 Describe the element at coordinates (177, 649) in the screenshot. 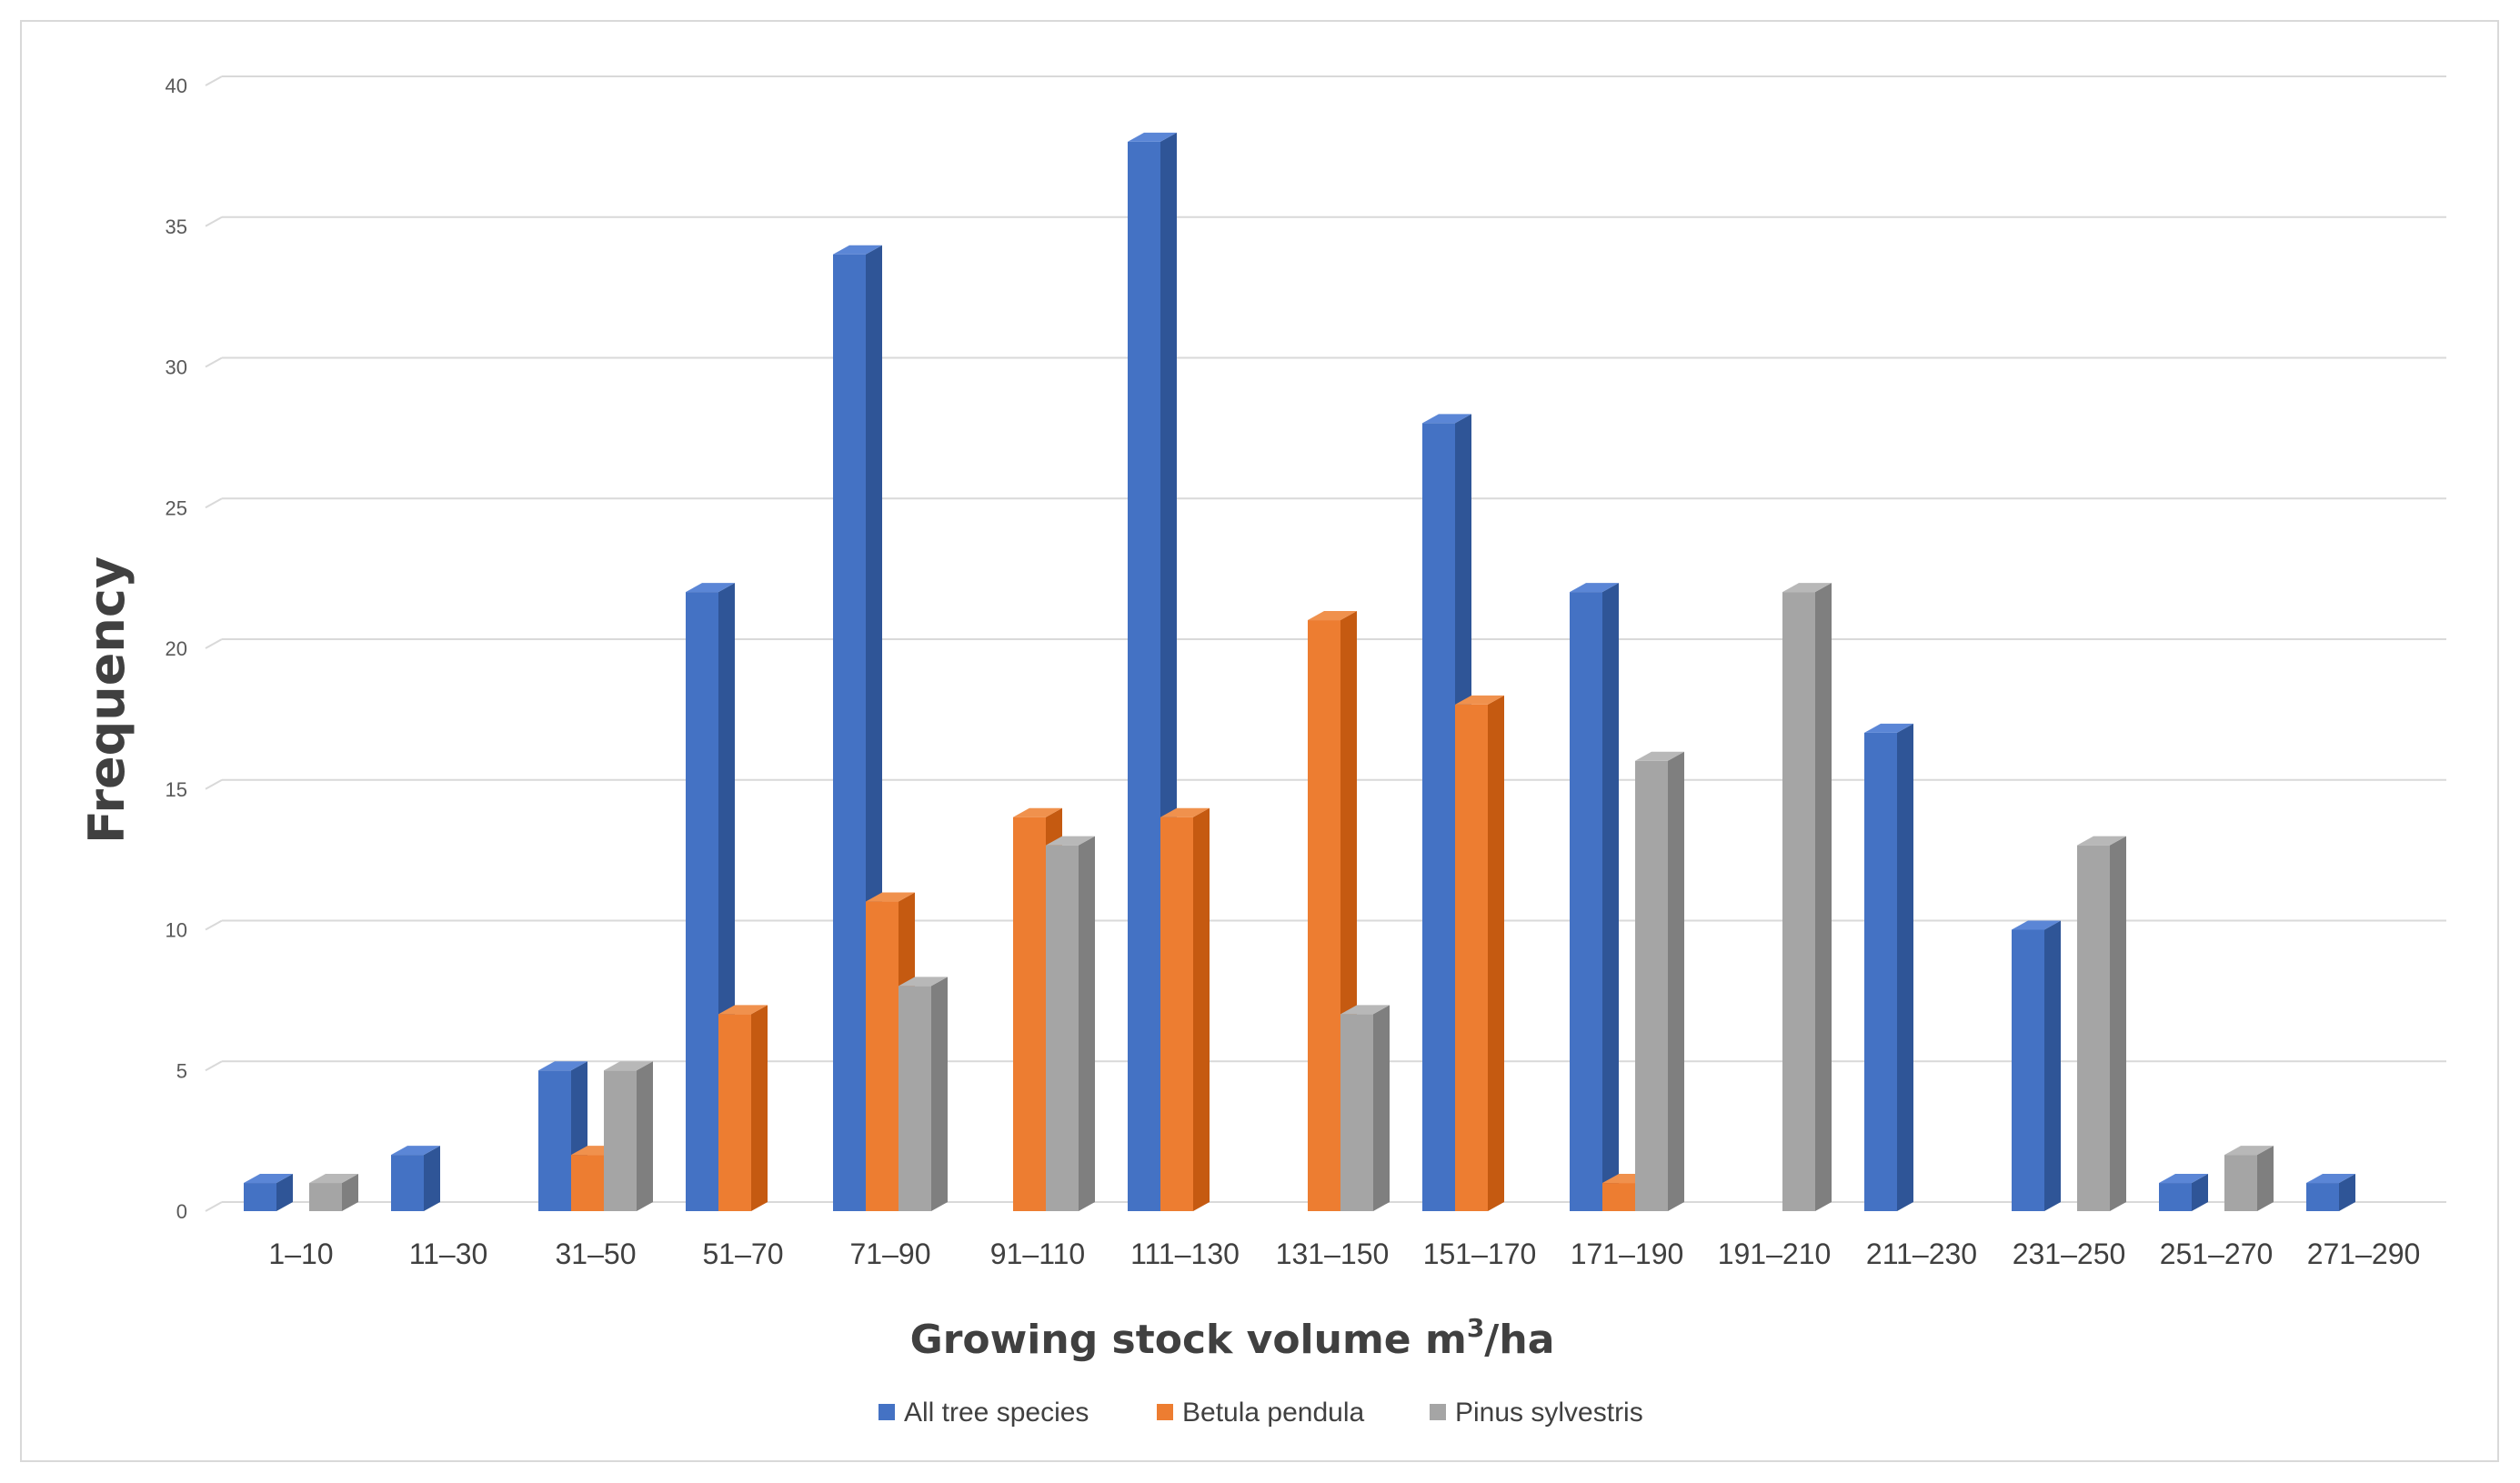

I see `y-axis-ticks: 0 5 10 15 20 25 30 35 40` at that location.